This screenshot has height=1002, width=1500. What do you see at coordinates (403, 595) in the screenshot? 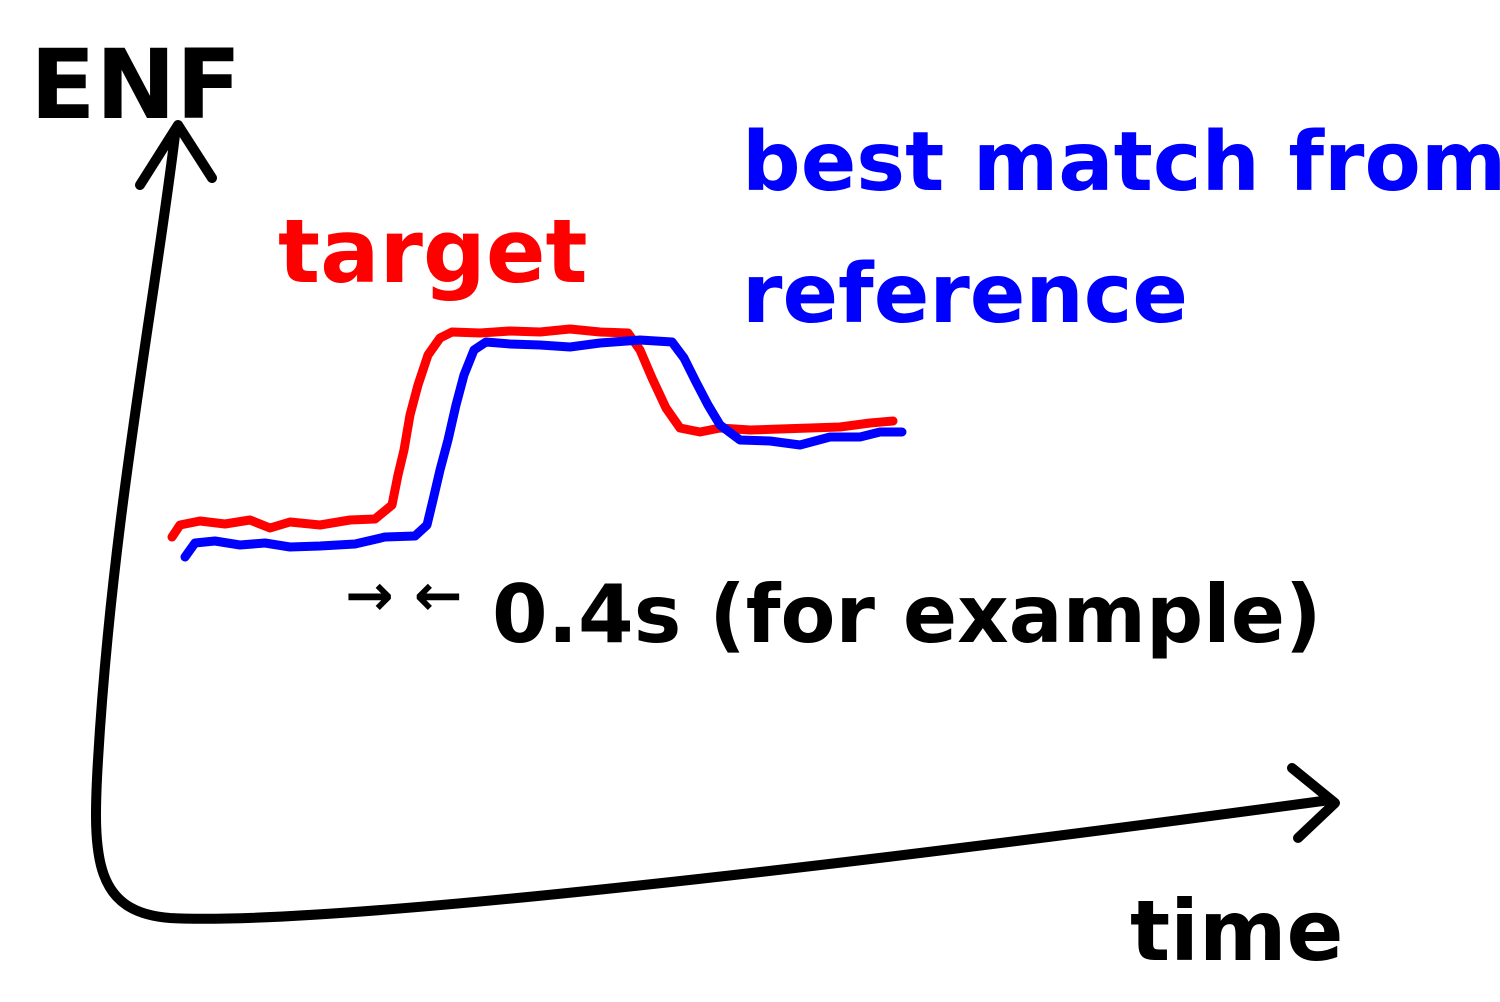
I see `offset-arrows: → ←` at bounding box center [403, 595].